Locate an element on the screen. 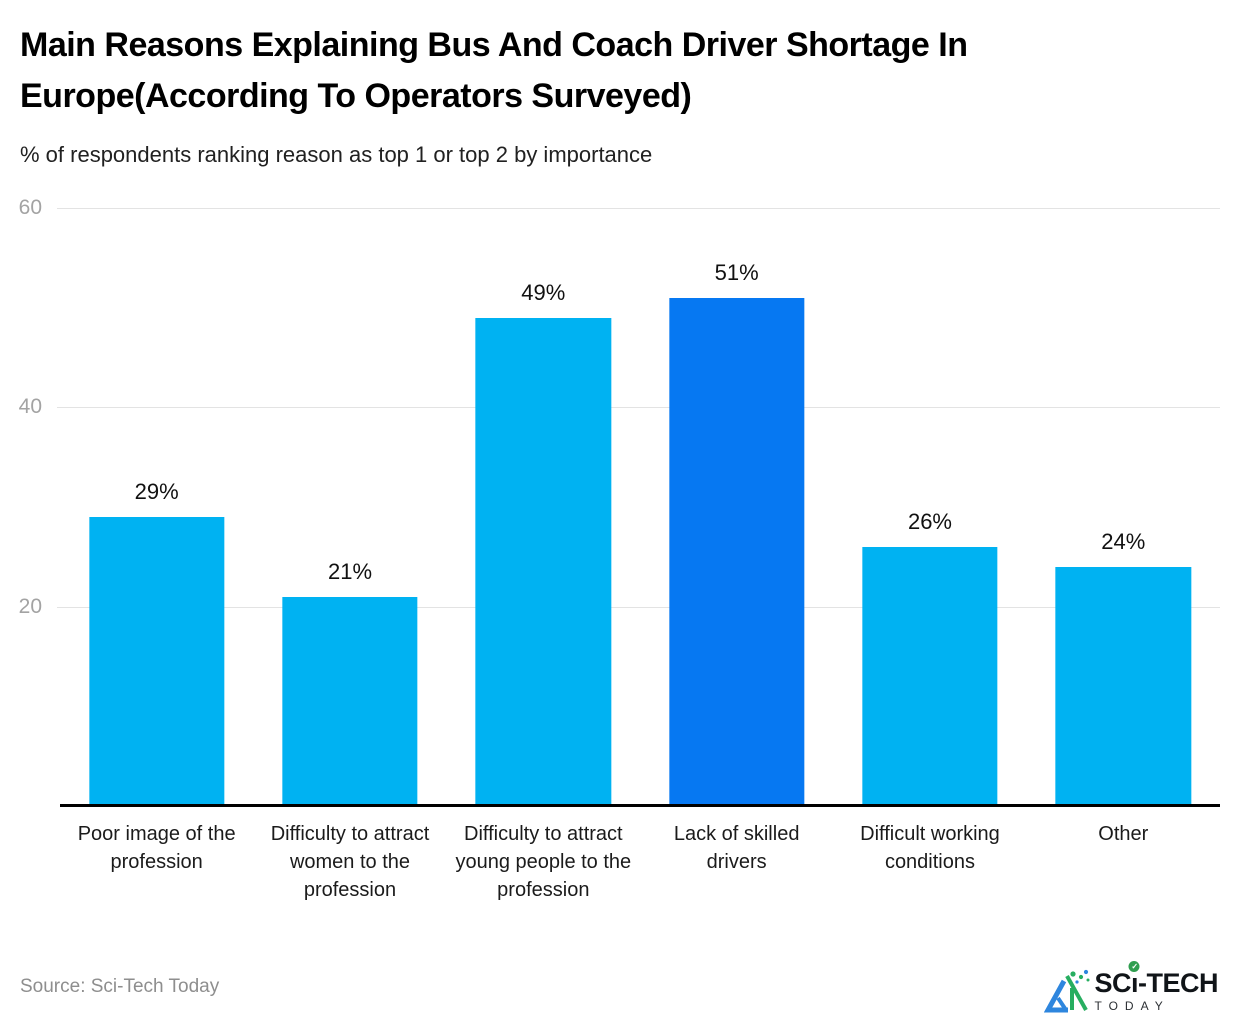  bar-value-label: 51% is located at coordinates (736, 272).